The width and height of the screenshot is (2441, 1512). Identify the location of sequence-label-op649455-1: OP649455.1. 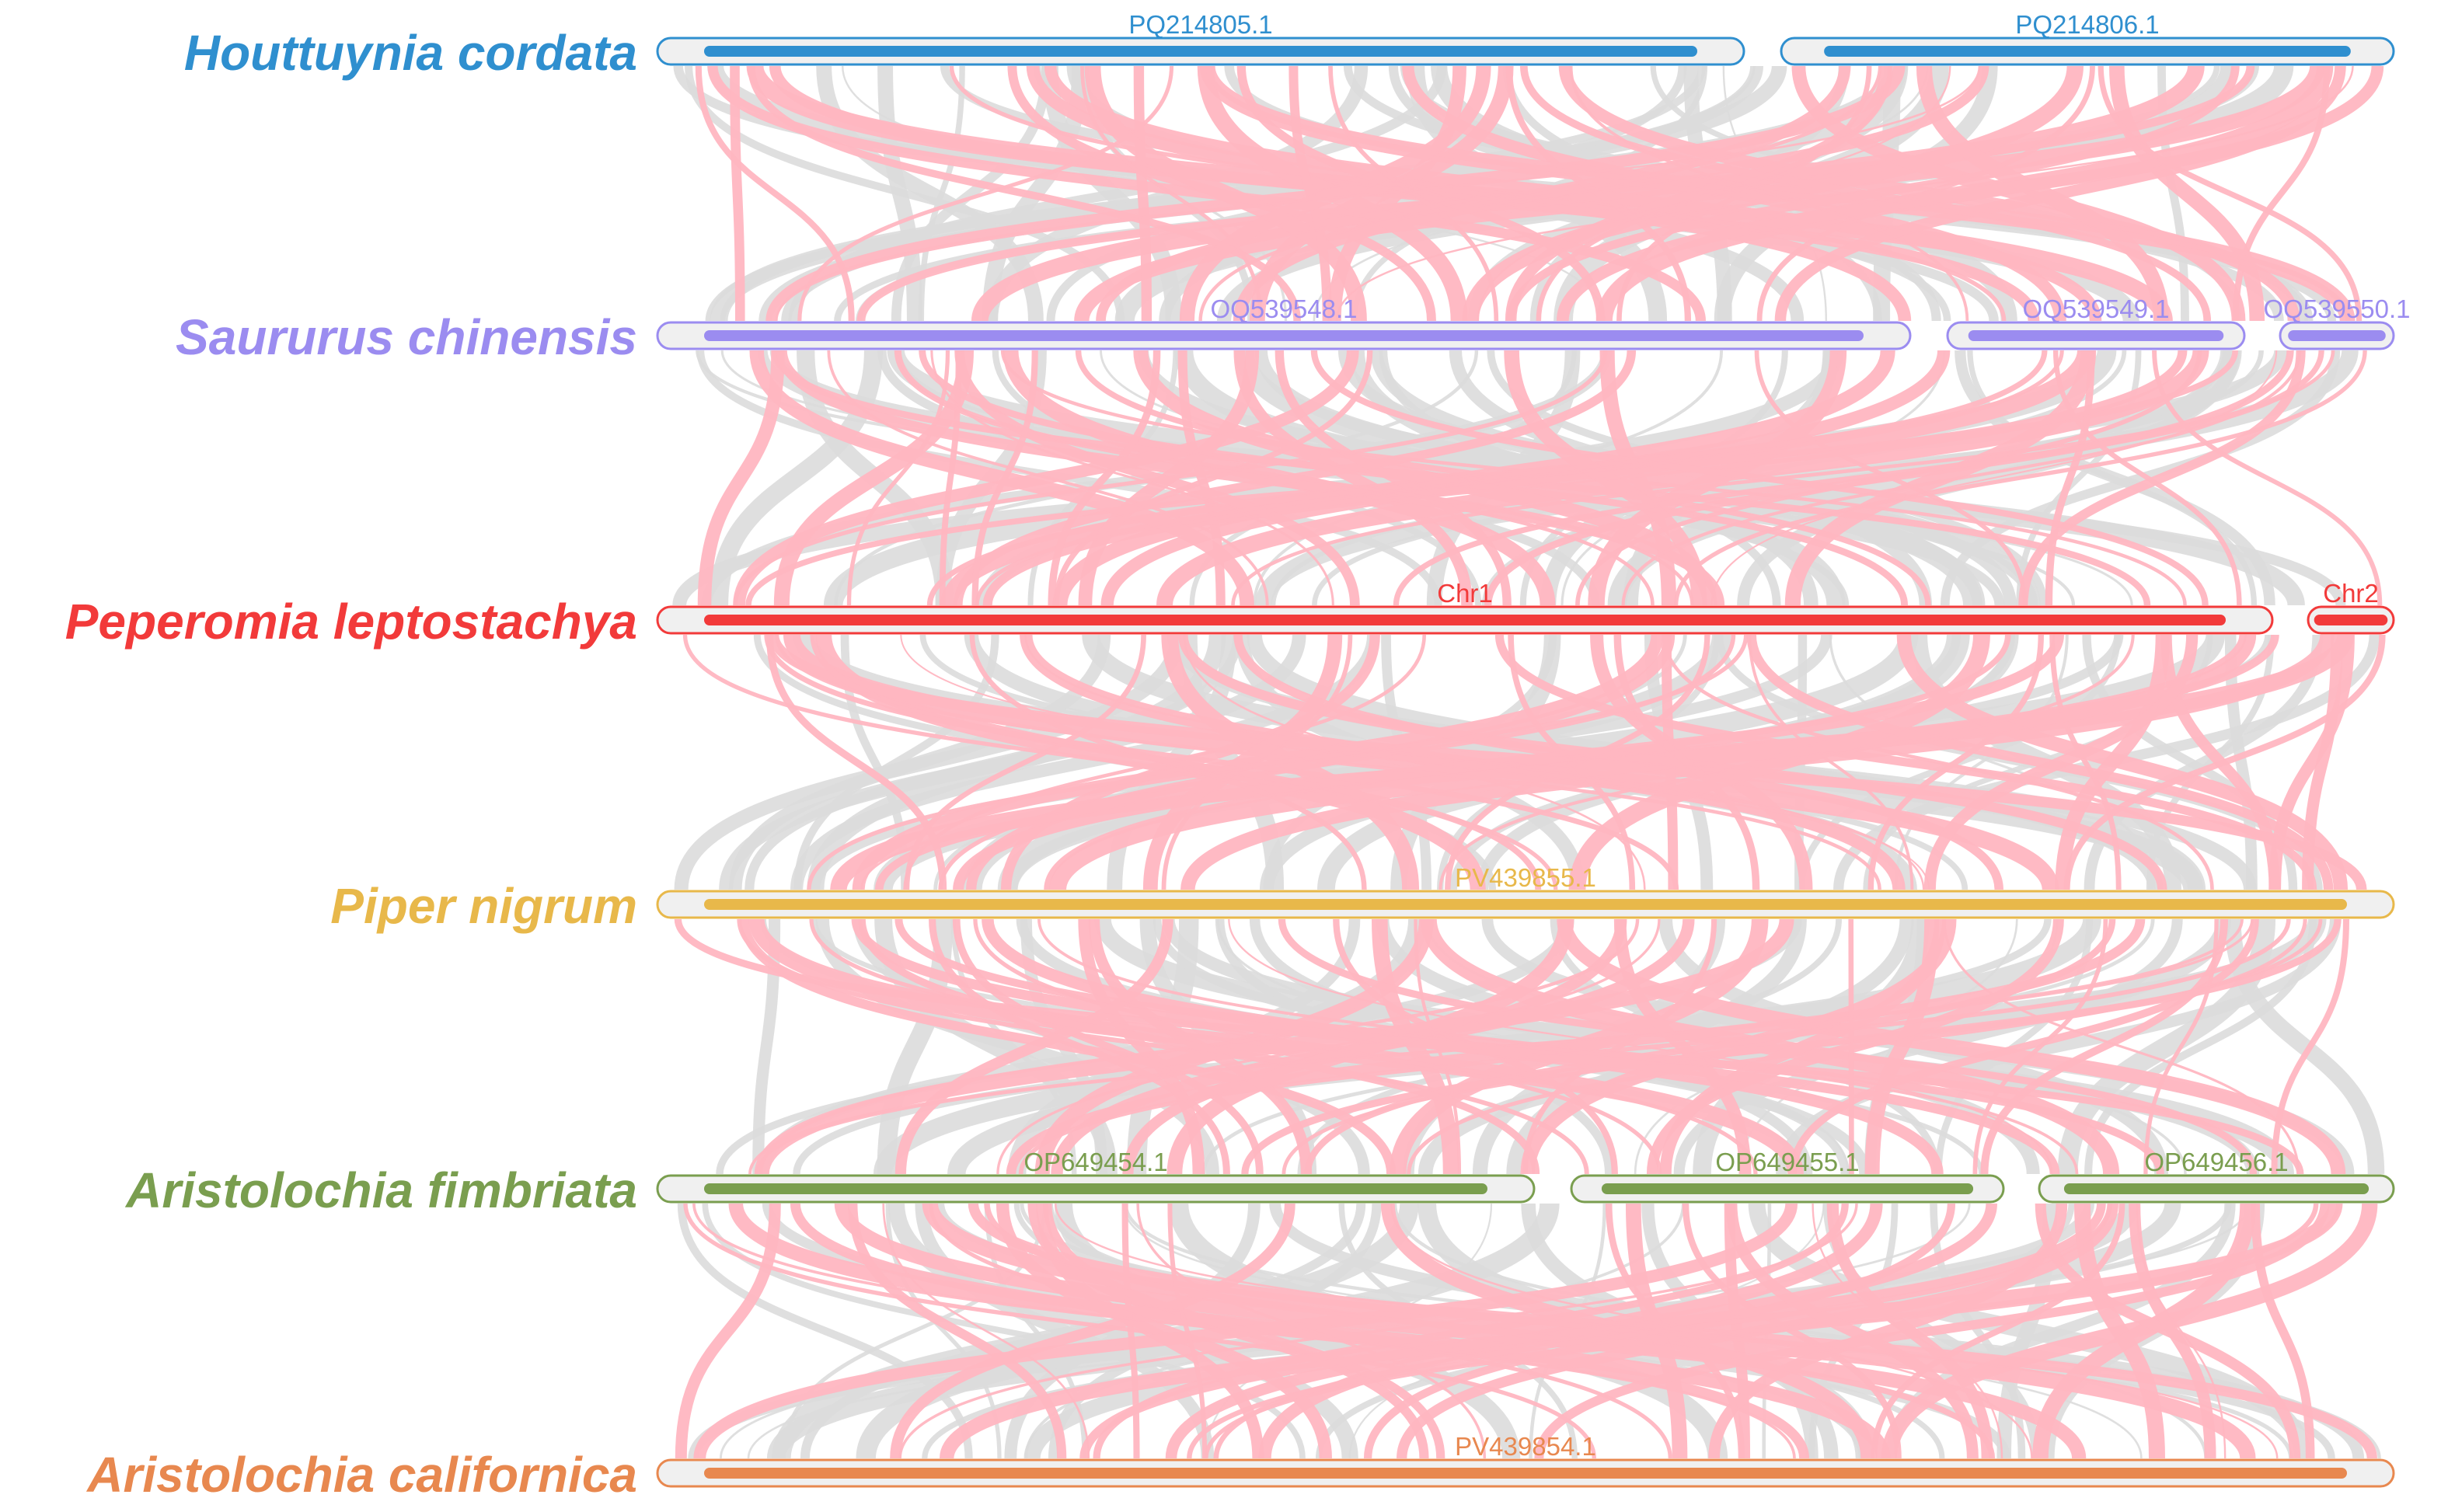
(1787, 1162).